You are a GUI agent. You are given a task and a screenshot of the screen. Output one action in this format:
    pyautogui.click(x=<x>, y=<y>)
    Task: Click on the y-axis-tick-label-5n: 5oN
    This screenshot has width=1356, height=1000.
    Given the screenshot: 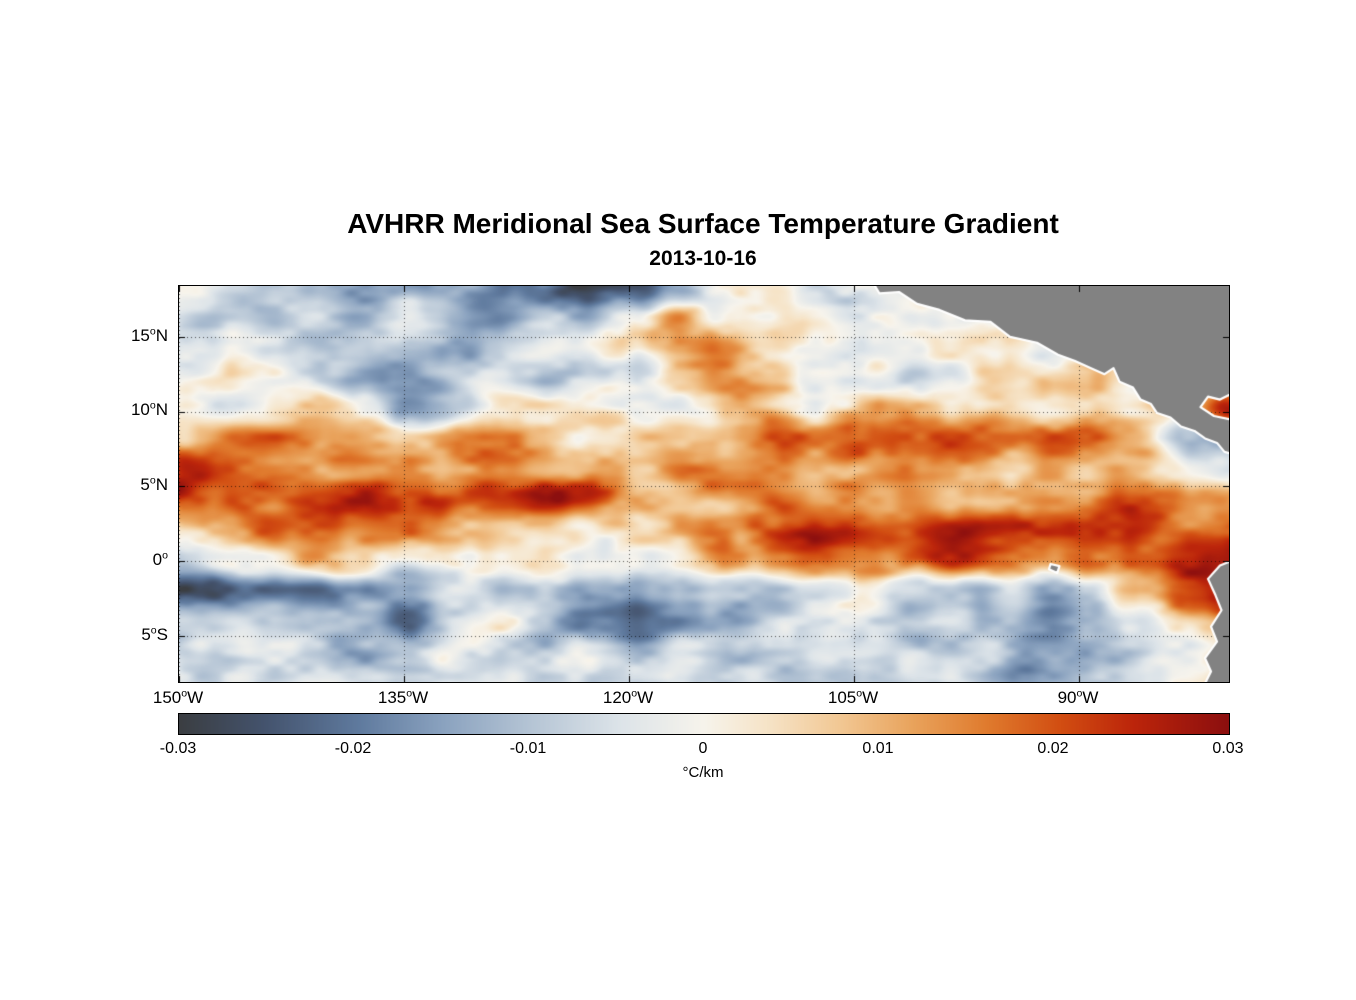 What is the action you would take?
    pyautogui.click(x=154, y=484)
    